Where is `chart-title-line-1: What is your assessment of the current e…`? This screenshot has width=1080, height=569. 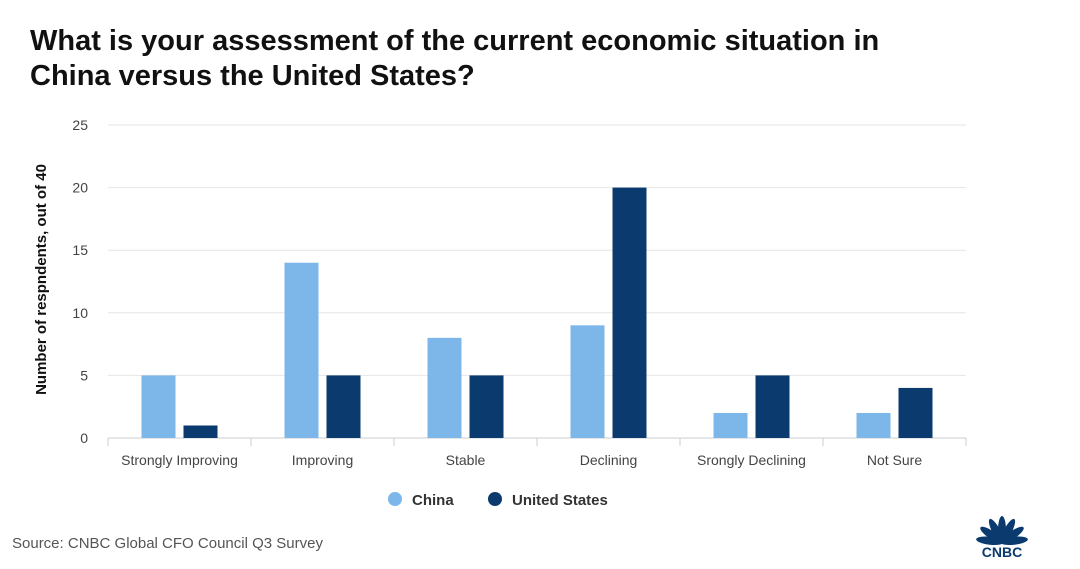 chart-title-line-1: What is your assessment of the current e… is located at coordinates (455, 41).